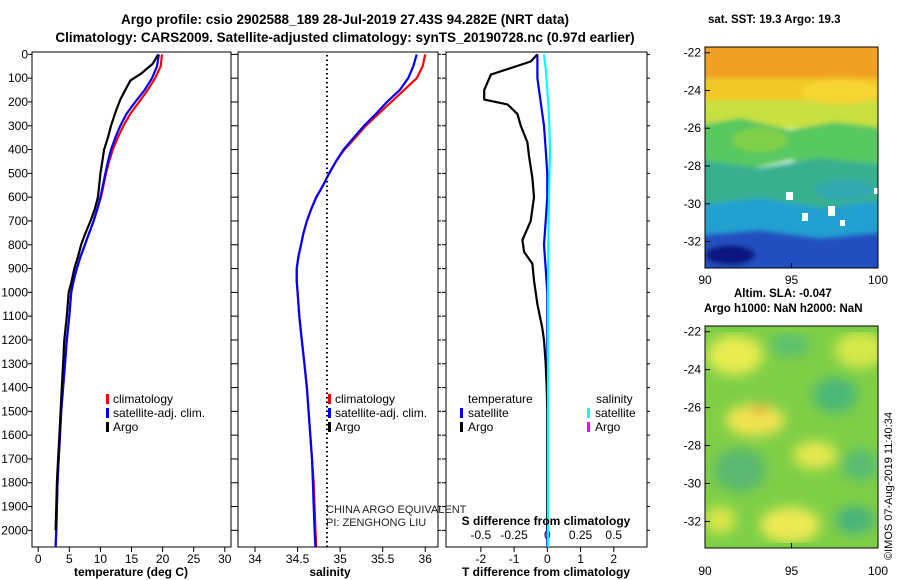  Describe the element at coordinates (340, 559) in the screenshot. I see `x-tick-label: 35` at that location.